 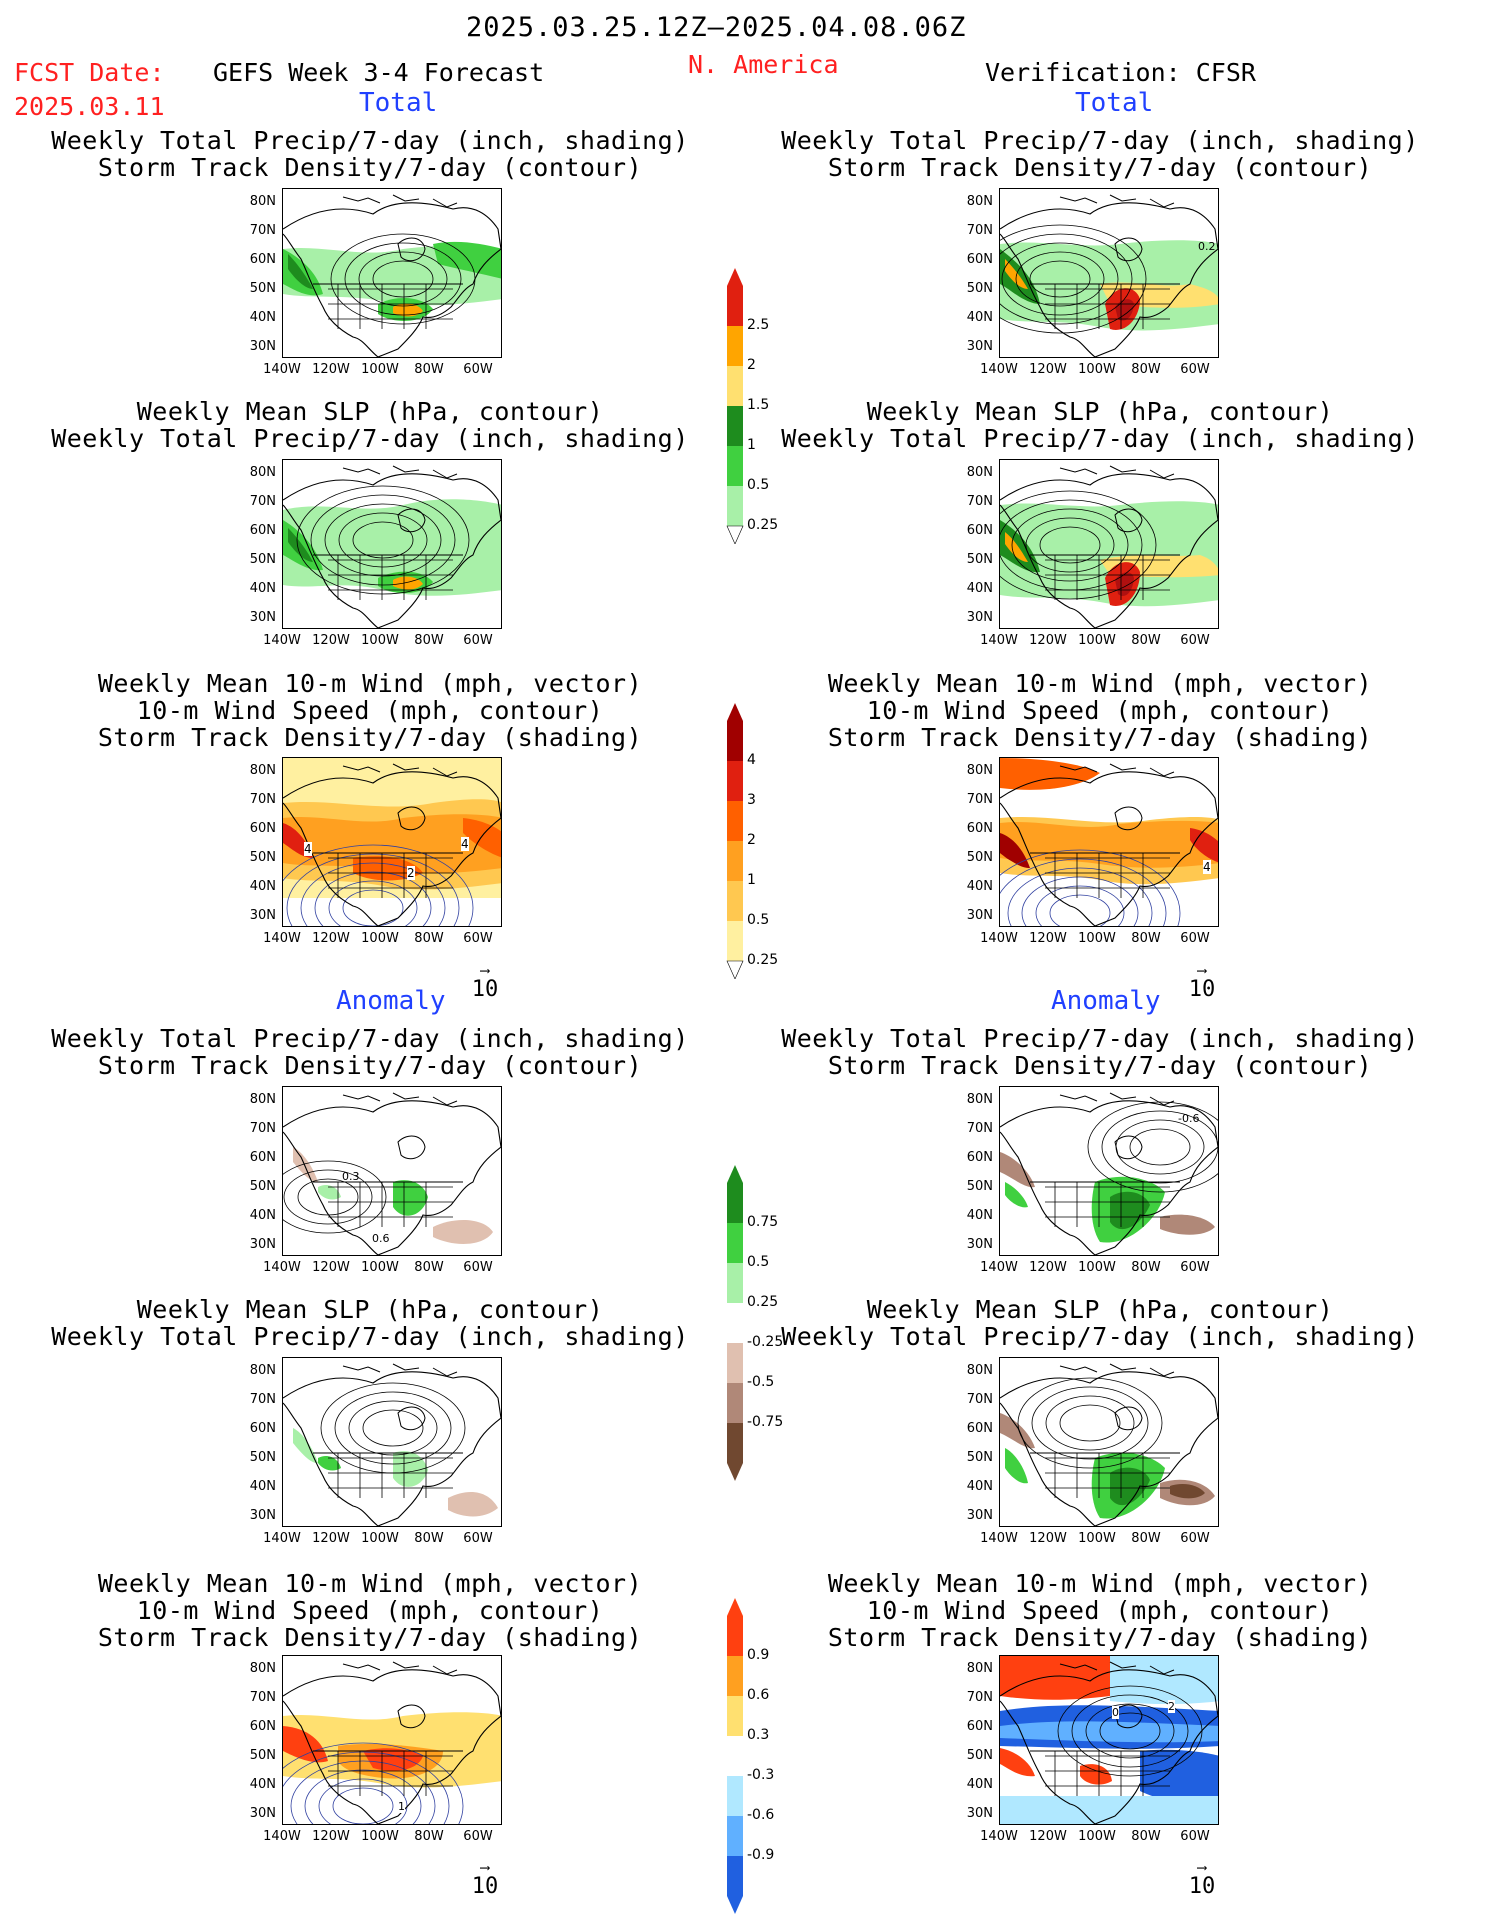 What do you see at coordinates (1120, 72) in the screenshot?
I see `verification-label: Verification: CFSR` at bounding box center [1120, 72].